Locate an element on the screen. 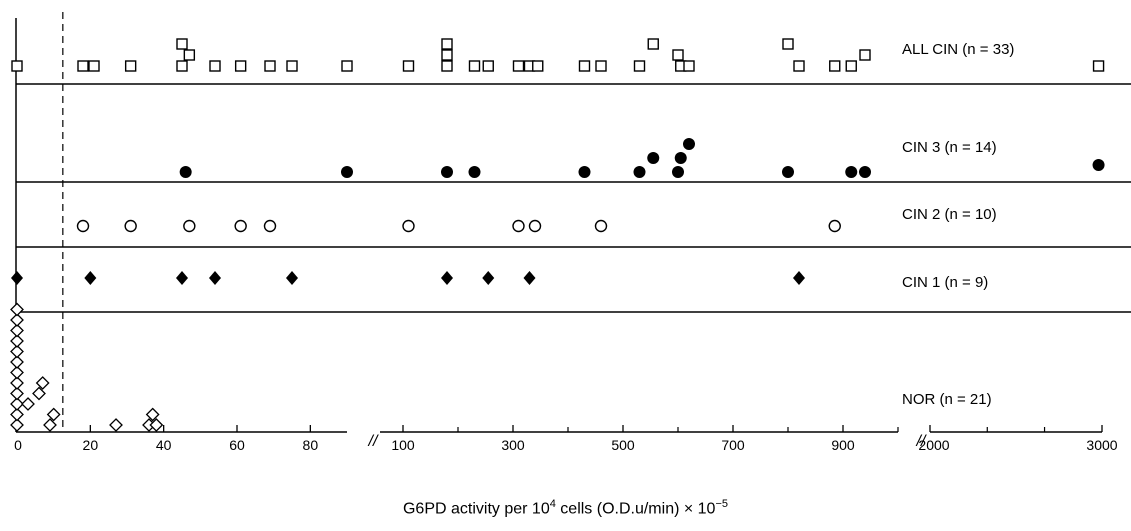 This screenshot has height=531, width=1131. x-tick-label: 100 is located at coordinates (403, 445).